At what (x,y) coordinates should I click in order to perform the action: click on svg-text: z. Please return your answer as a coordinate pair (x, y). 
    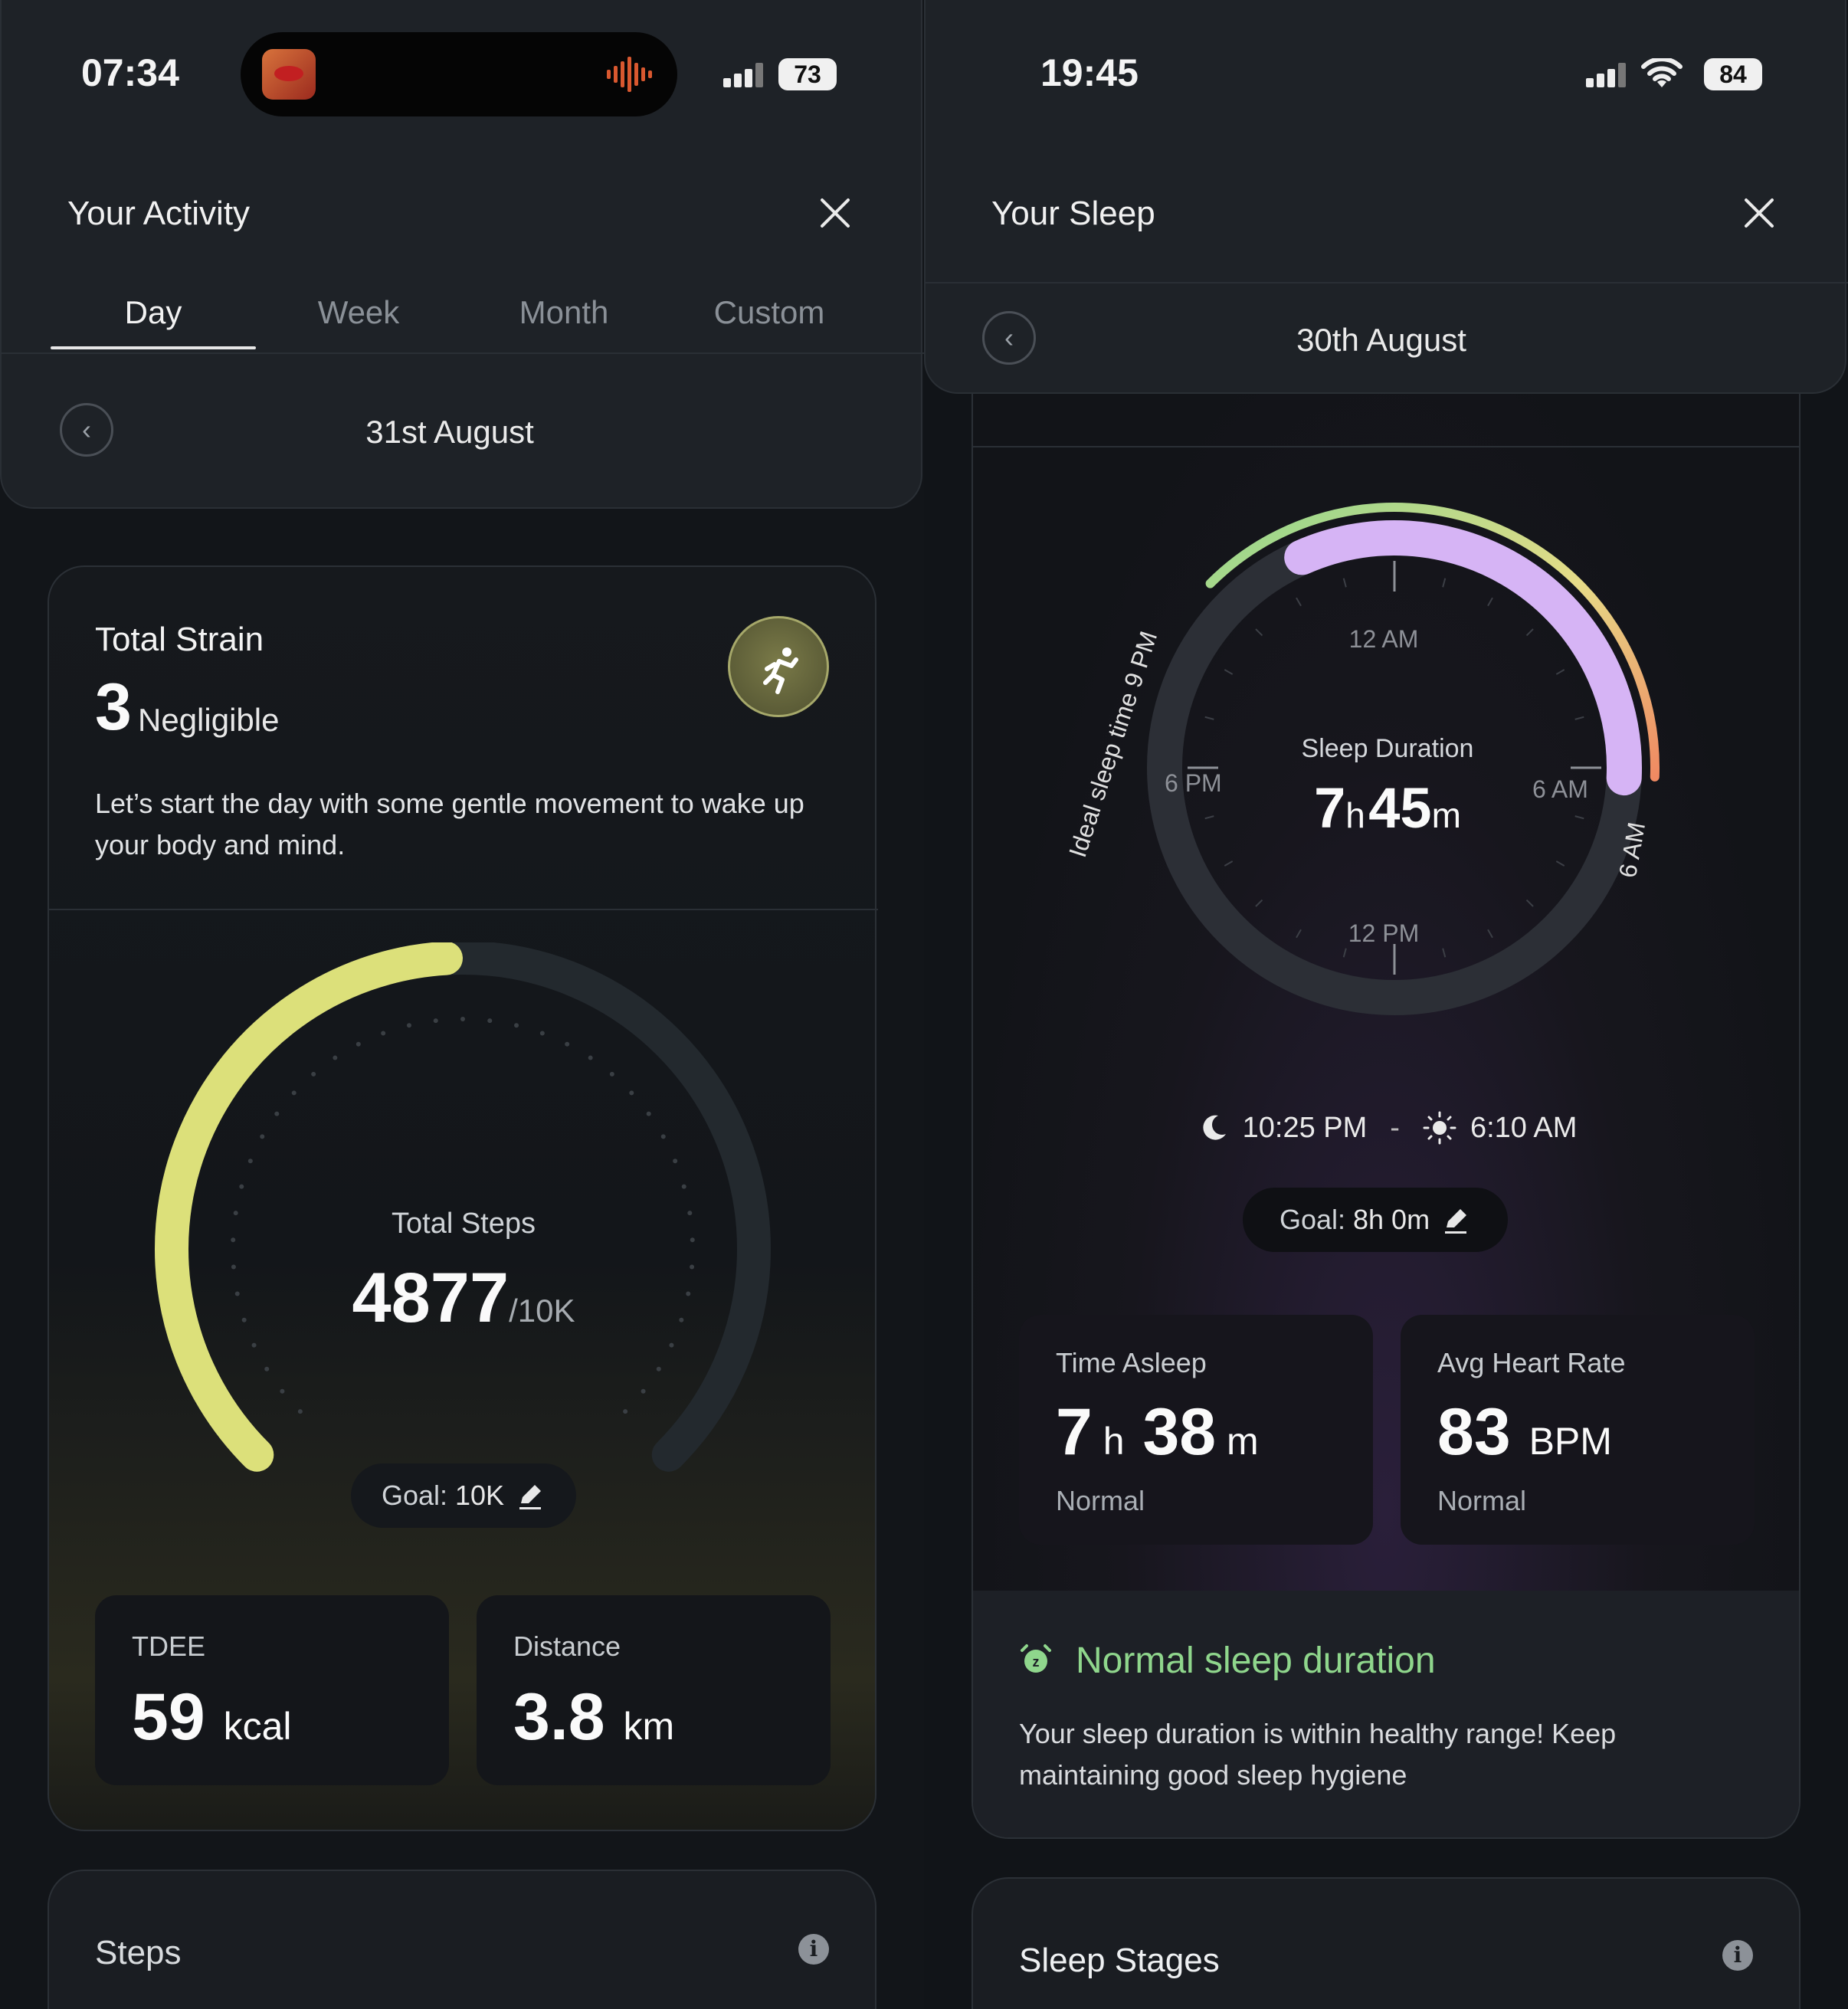
    Looking at the image, I should click on (1036, 1662).